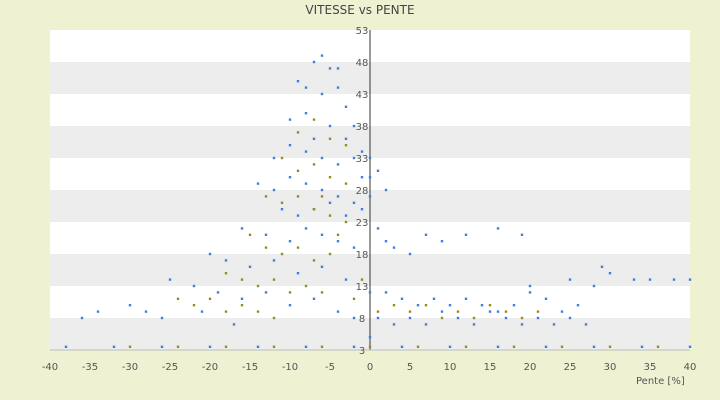  I want to click on y-tick-label: 53, so click(362, 31).